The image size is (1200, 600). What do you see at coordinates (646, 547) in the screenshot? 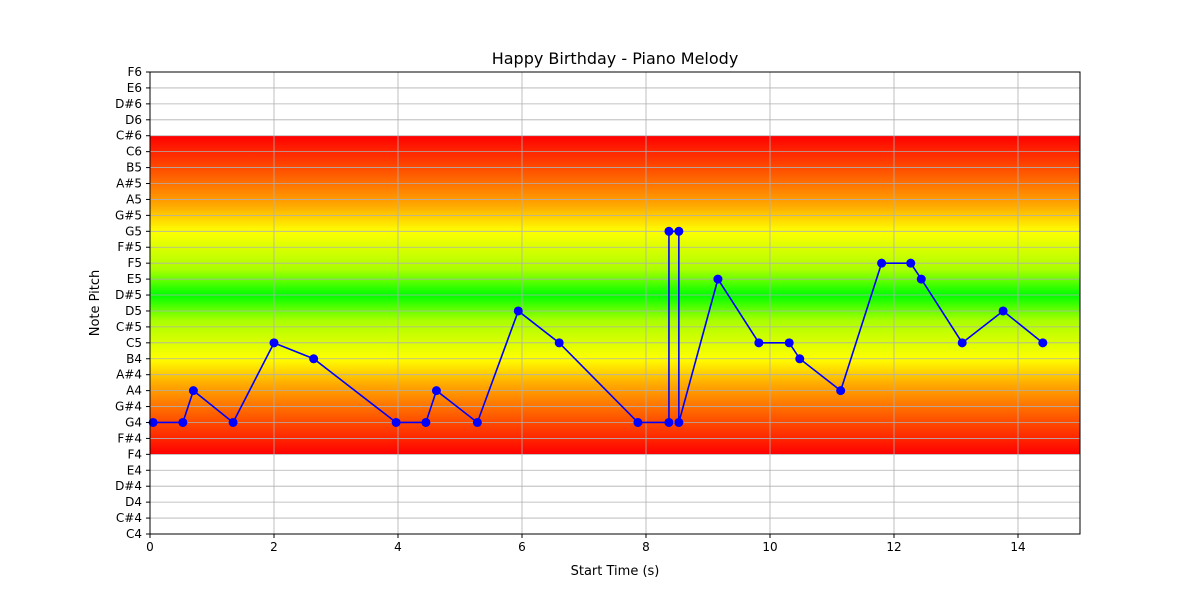
I see `x-tick-label-4: 8` at bounding box center [646, 547].